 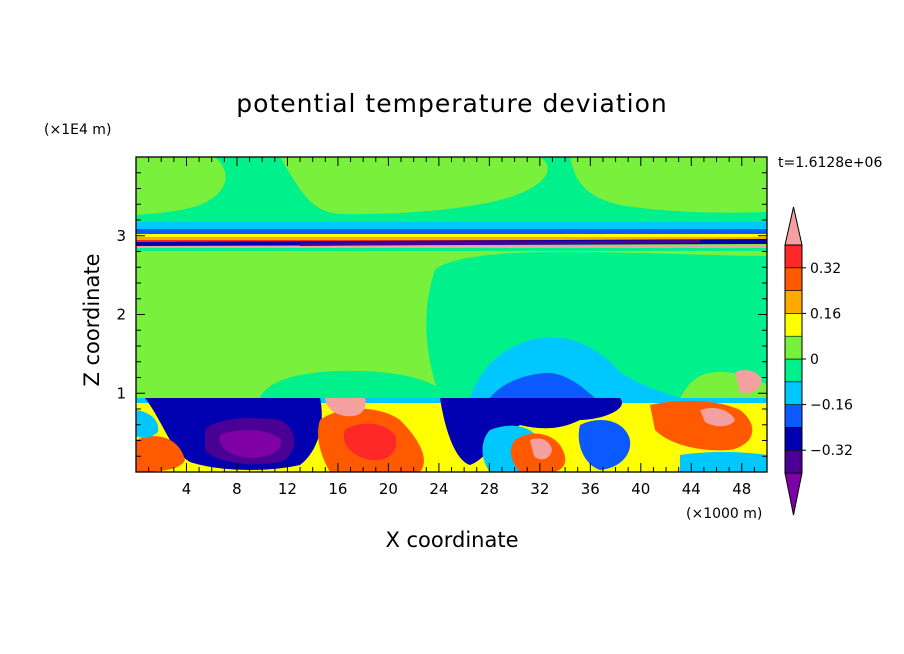 I want to click on y-tick-label: 2, so click(x=121, y=315).